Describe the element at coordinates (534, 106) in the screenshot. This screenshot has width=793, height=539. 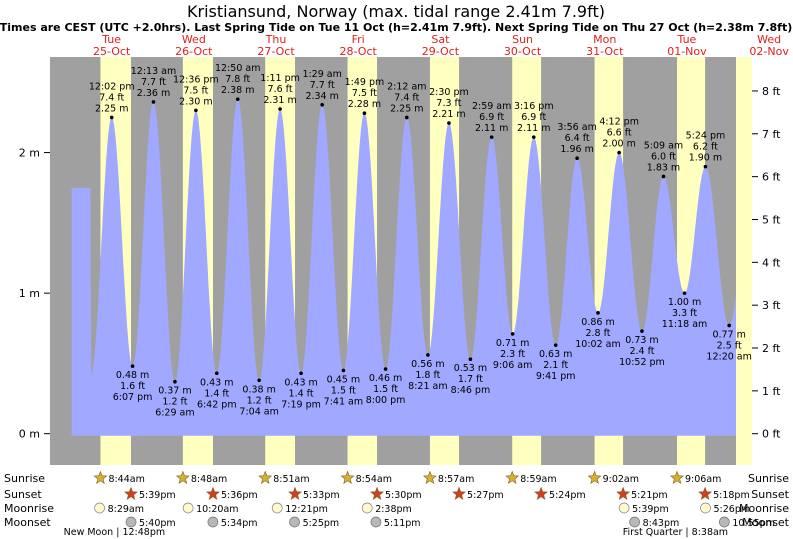
I see `high-tide-time: 3:16 pm` at that location.